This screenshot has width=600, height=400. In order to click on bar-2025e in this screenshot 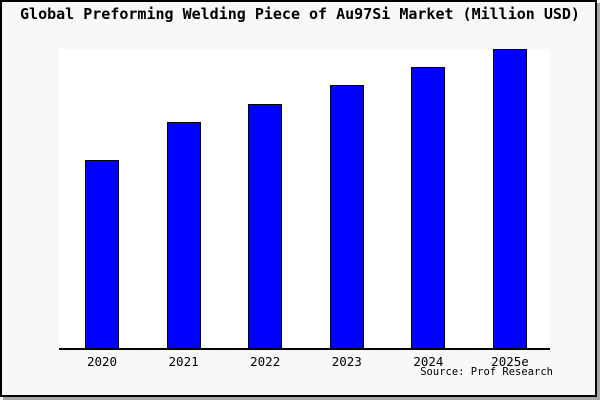, I will do `click(510, 198)`.